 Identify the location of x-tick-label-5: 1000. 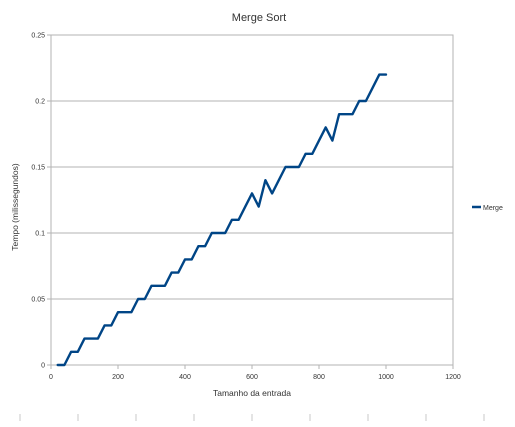
(386, 377).